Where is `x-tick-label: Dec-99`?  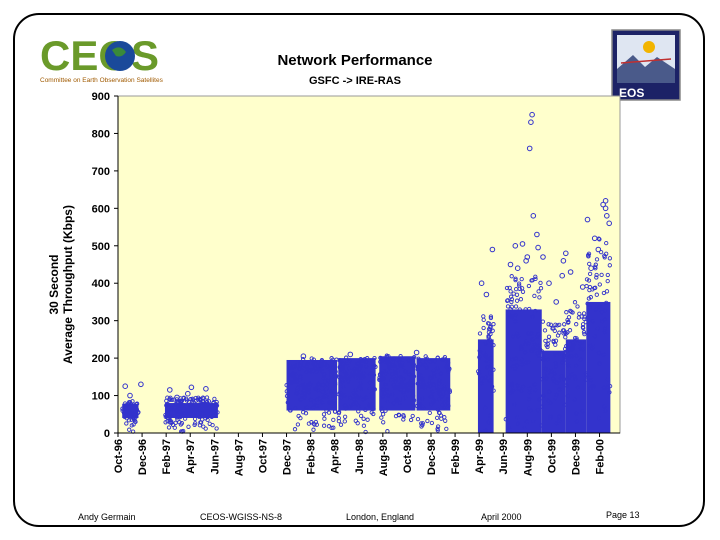 x-tick-label: Dec-99 is located at coordinates (576, 457).